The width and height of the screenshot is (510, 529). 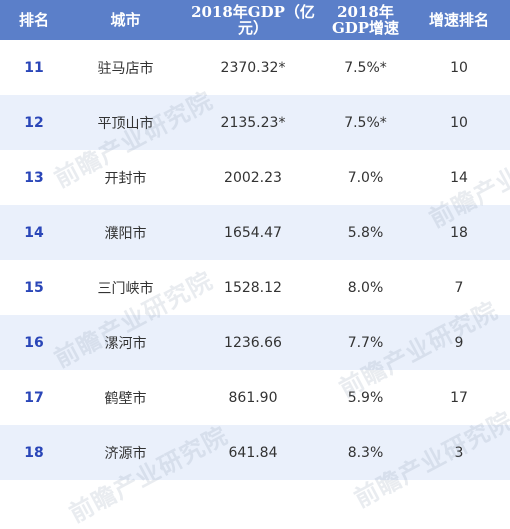 I want to click on header-growth-rank: 增速排名, so click(x=458, y=20).